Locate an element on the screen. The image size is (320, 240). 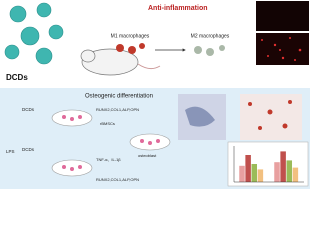
m2-cells is located at coordinates (209, 50).